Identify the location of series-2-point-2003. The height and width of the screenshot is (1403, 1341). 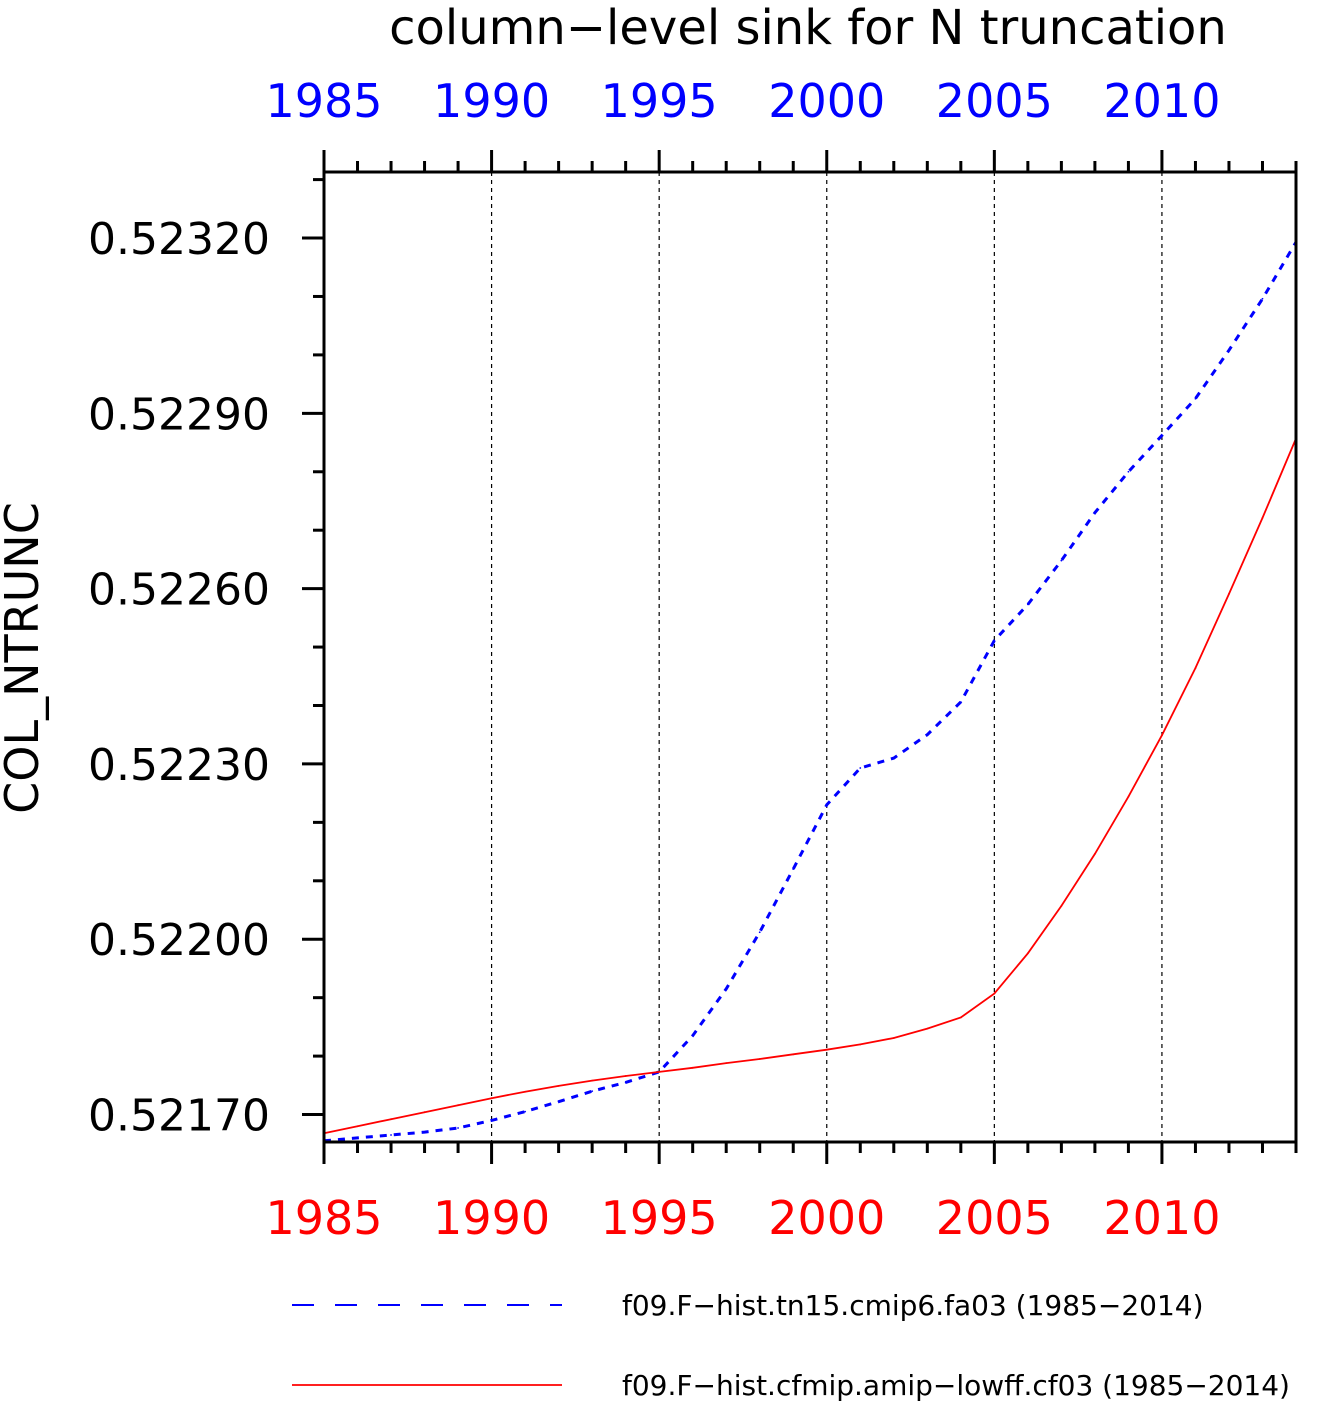
(927, 1028).